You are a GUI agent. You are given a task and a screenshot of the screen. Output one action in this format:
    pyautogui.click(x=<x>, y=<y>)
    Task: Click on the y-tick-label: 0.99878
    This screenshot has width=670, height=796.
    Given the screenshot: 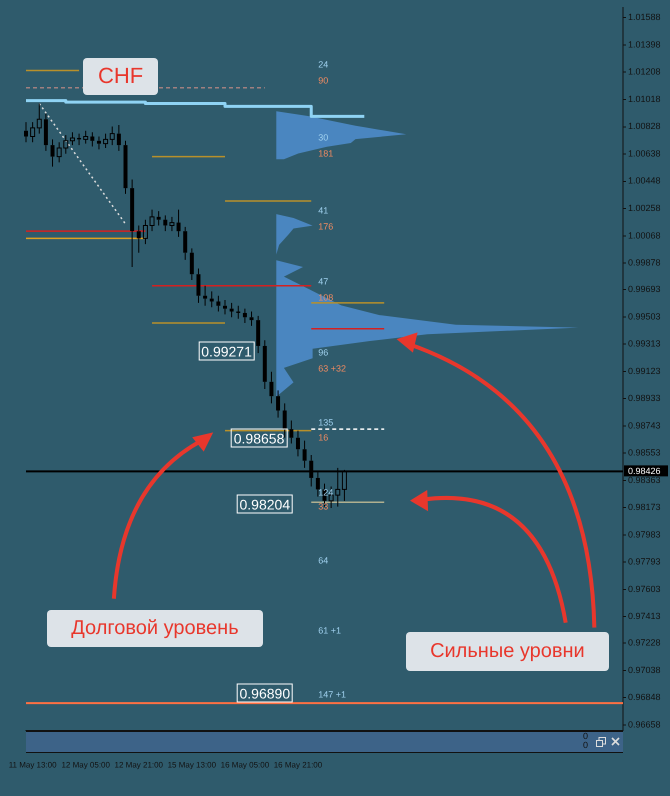 What is the action you would take?
    pyautogui.click(x=644, y=263)
    